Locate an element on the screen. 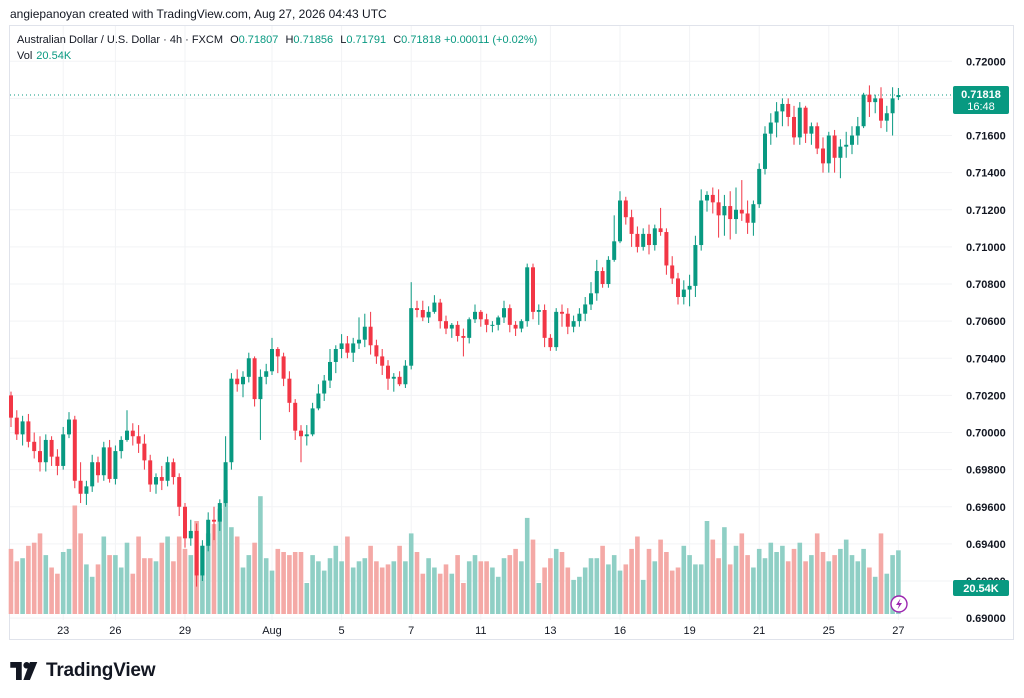 Image resolution: width=1024 pixels, height=698 pixels. volume-badge-value: 20.54K is located at coordinates (981, 589).